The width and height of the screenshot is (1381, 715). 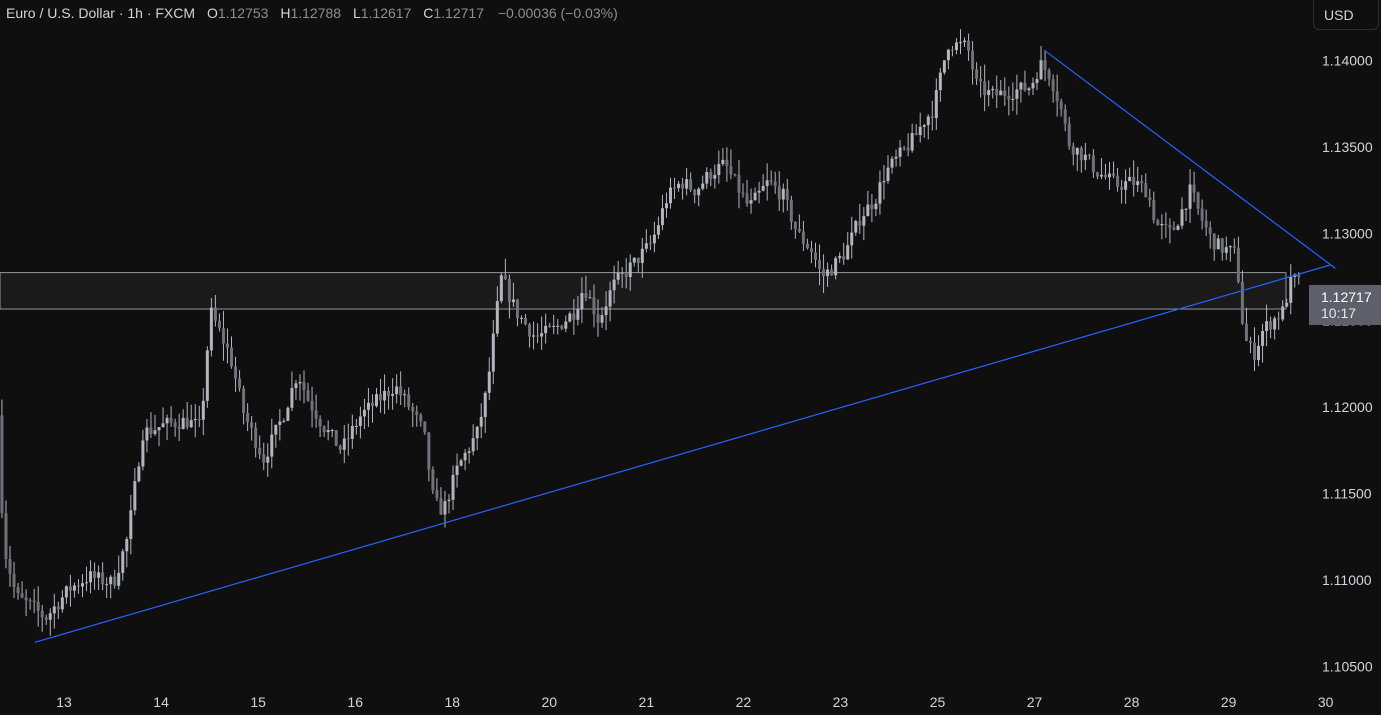 What do you see at coordinates (243, 13) in the screenshot?
I see `open-value: 1.12753` at bounding box center [243, 13].